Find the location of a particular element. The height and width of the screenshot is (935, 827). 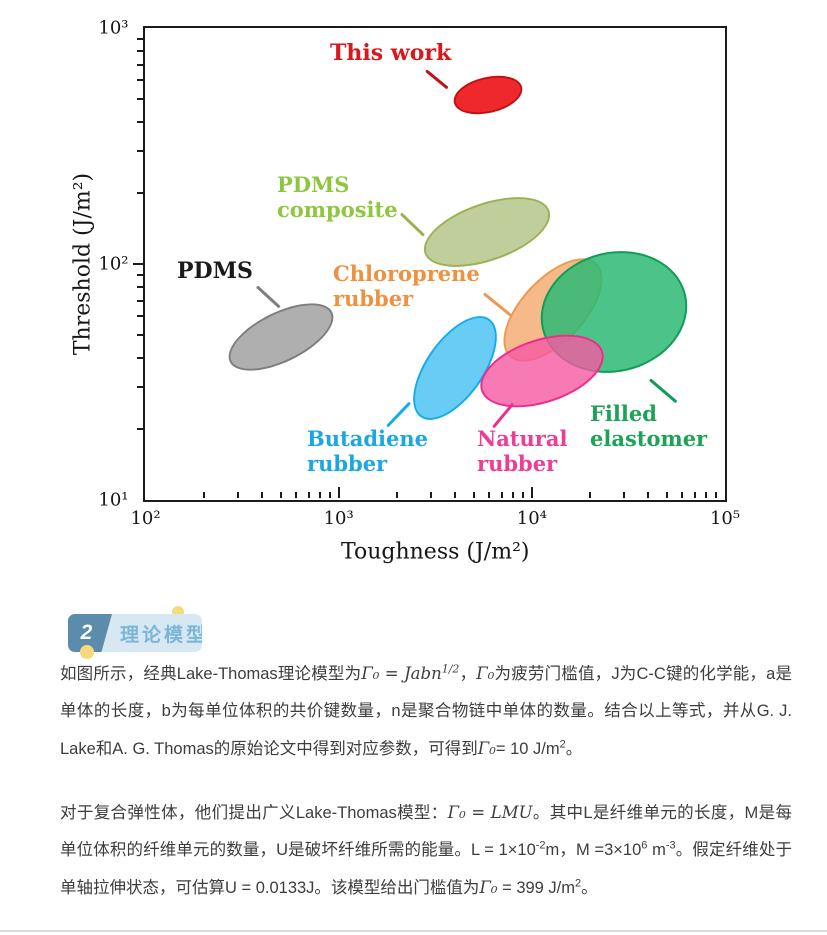

formula-text: Γ₀ = LMU is located at coordinates (490, 812).